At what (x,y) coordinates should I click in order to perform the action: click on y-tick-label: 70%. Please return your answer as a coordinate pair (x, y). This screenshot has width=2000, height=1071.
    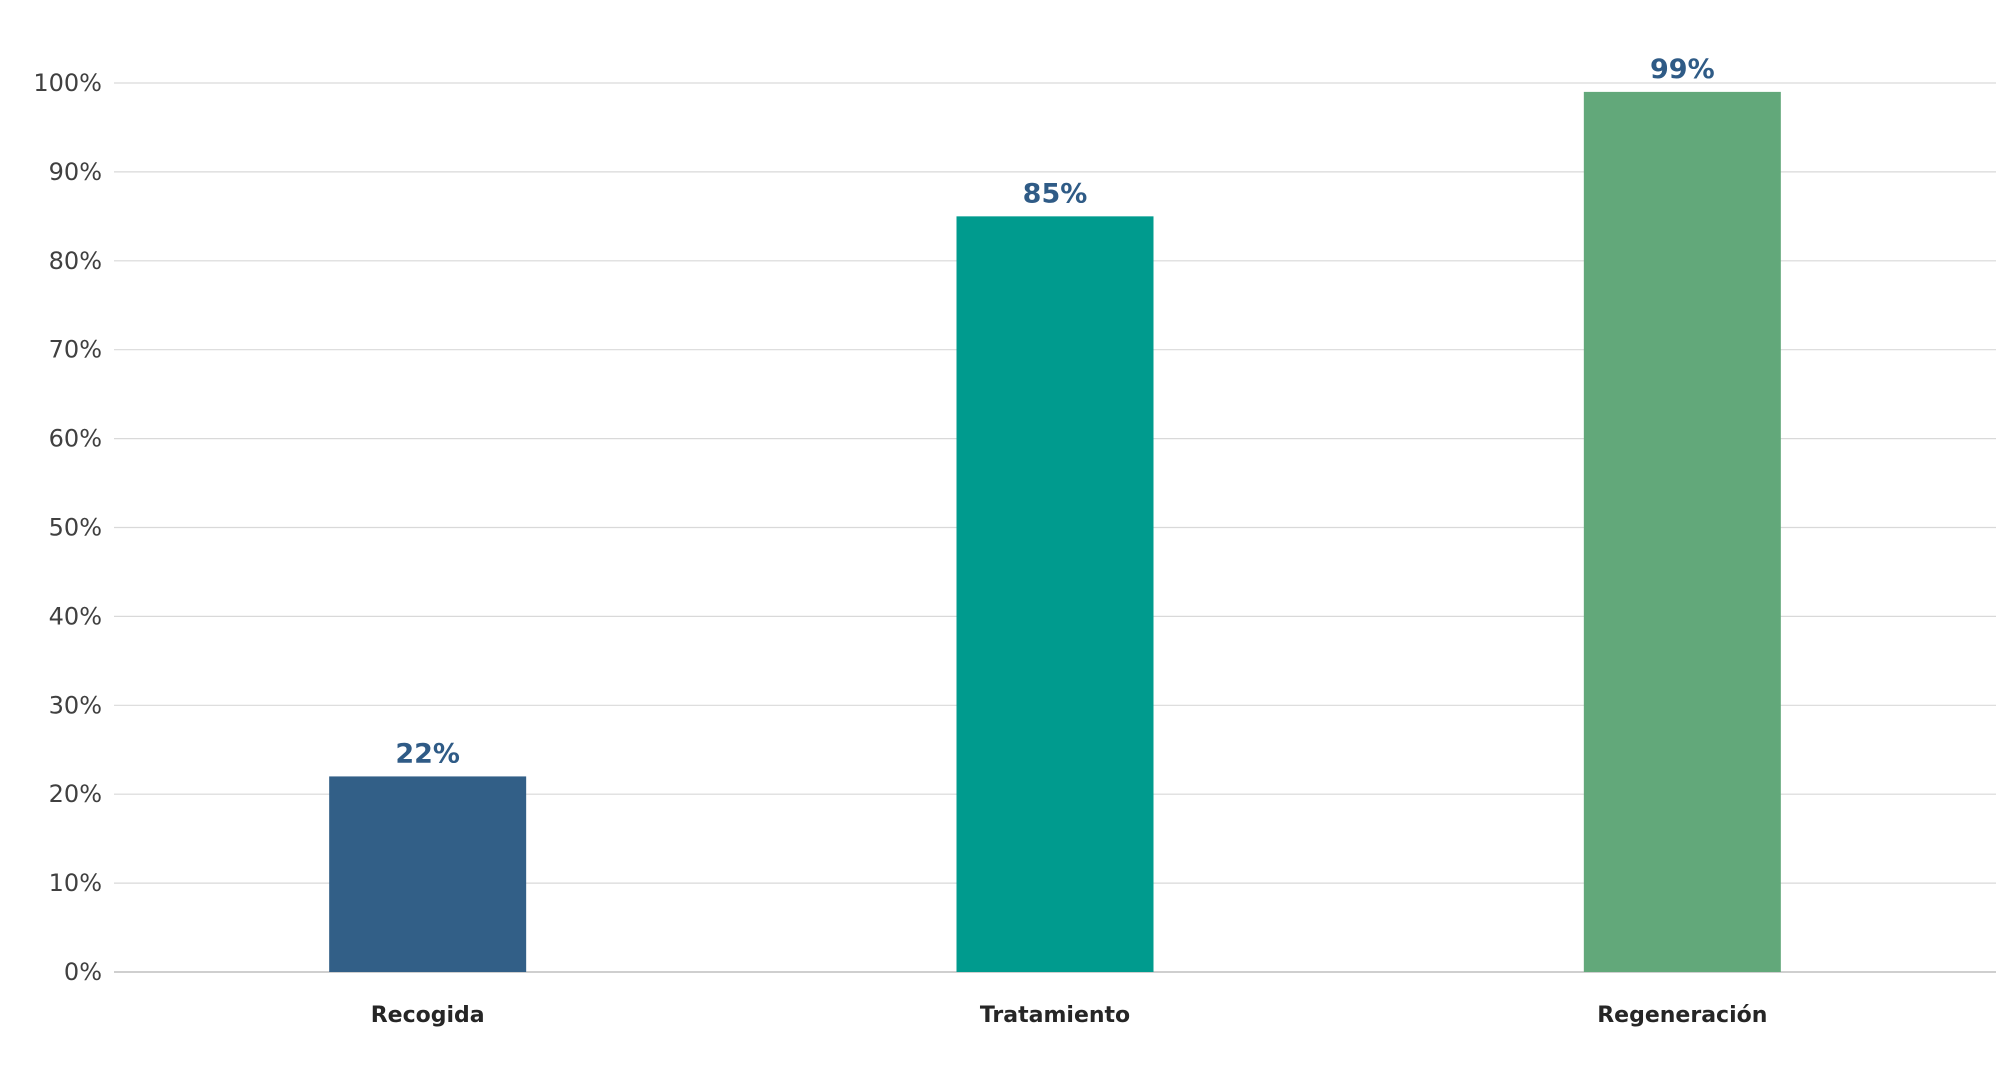
    Looking at the image, I should click on (75, 350).